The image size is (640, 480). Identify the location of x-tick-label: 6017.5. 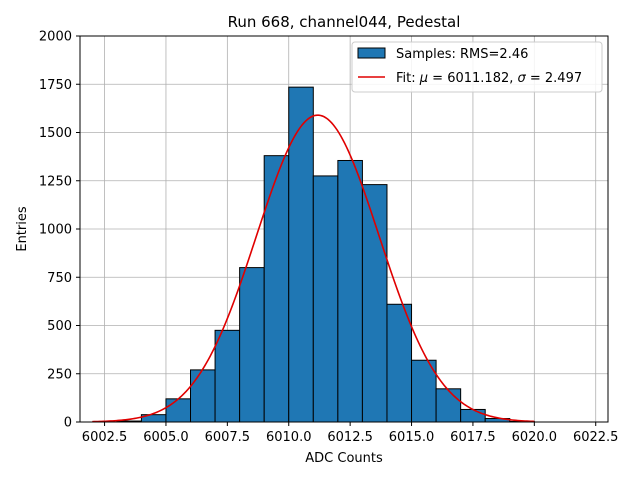
(473, 437).